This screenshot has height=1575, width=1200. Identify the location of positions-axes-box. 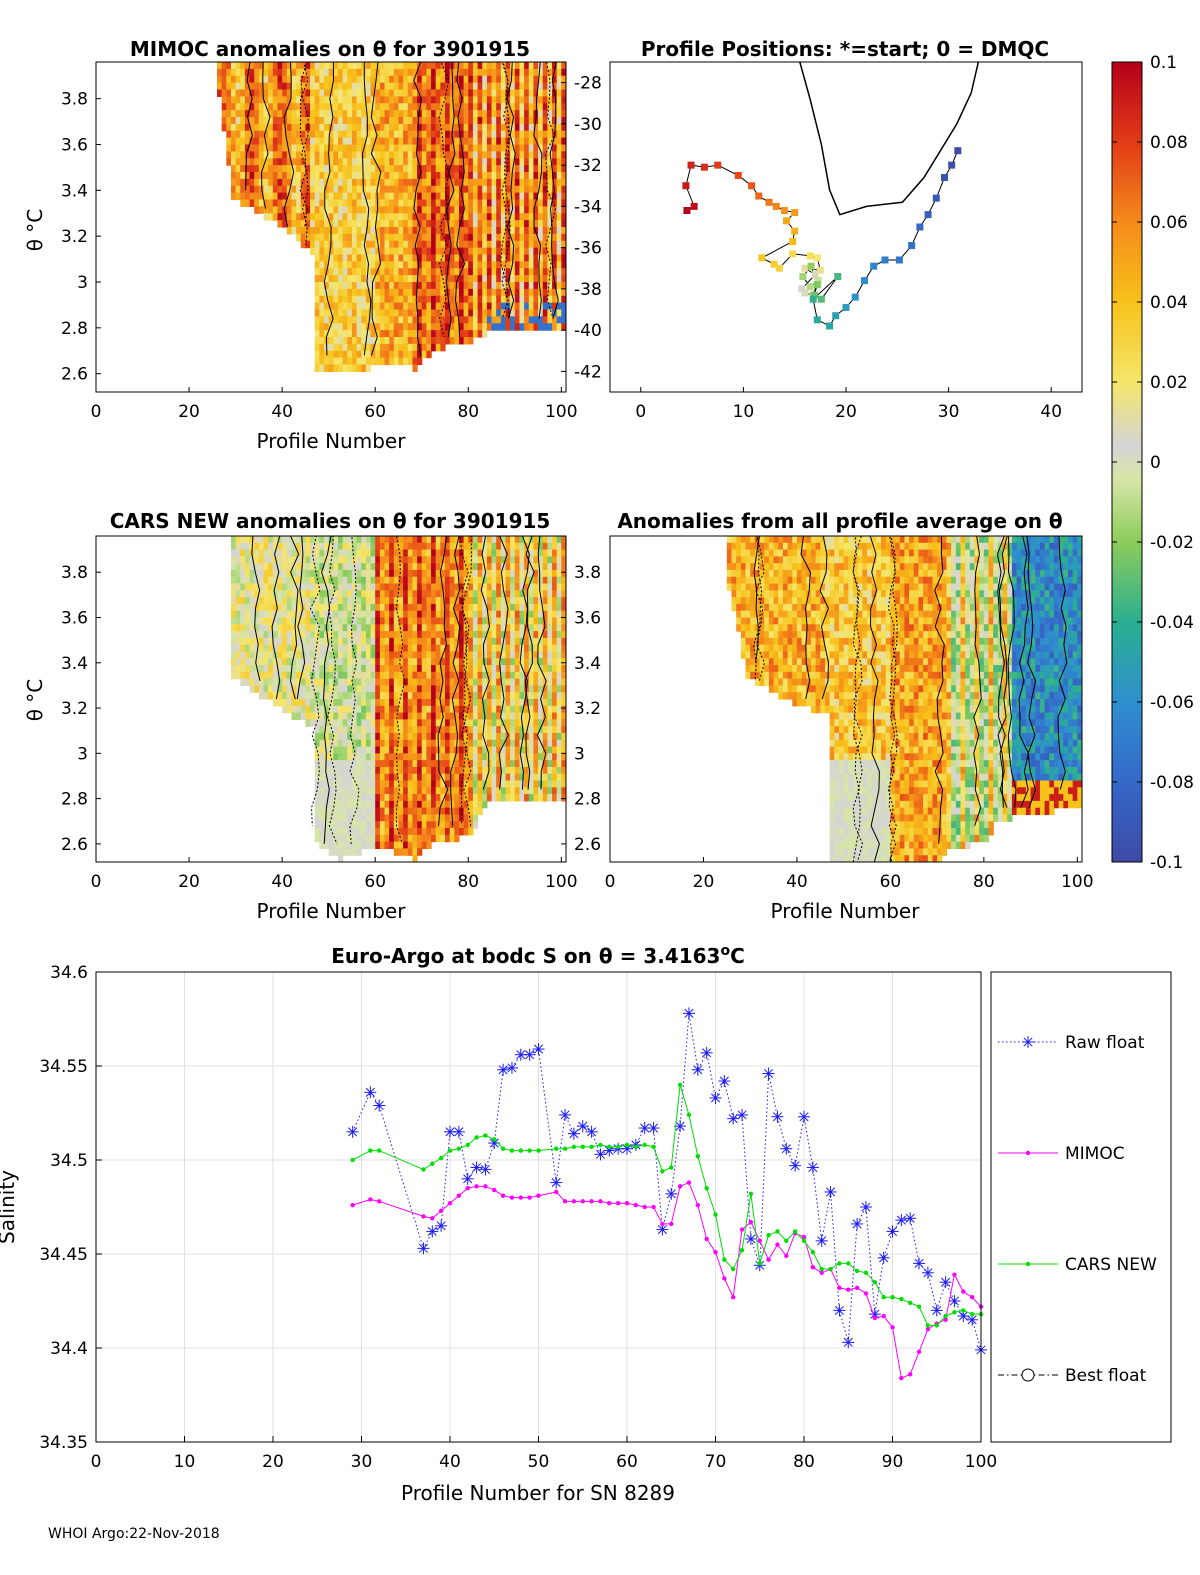
(846, 227).